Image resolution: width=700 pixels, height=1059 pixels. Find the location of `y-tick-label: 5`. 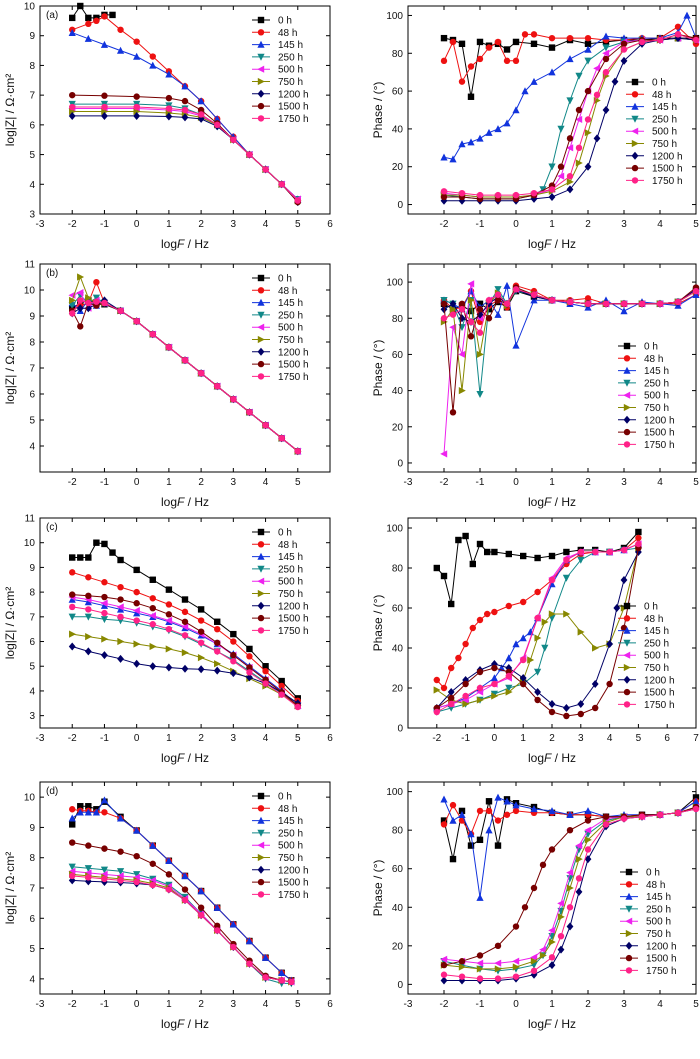

y-tick-label: 5 is located at coordinates (32, 949).